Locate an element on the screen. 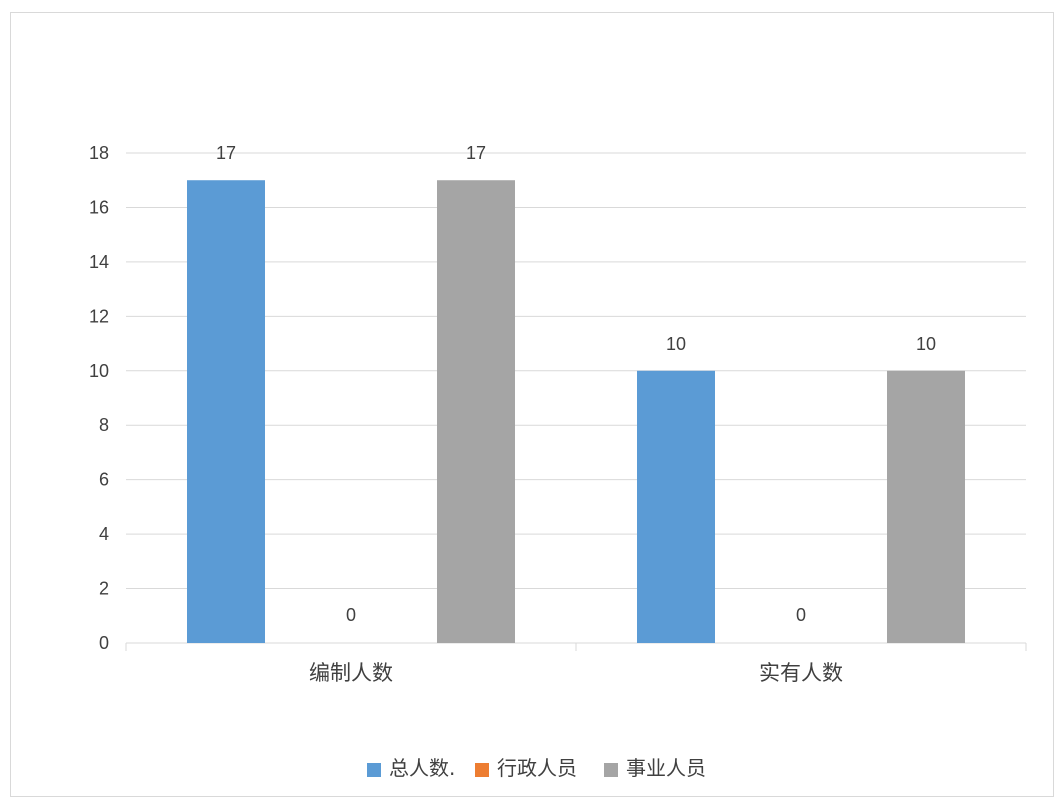 This screenshot has height=809, width=1064. legend-label: 行政人员 is located at coordinates (537, 768).